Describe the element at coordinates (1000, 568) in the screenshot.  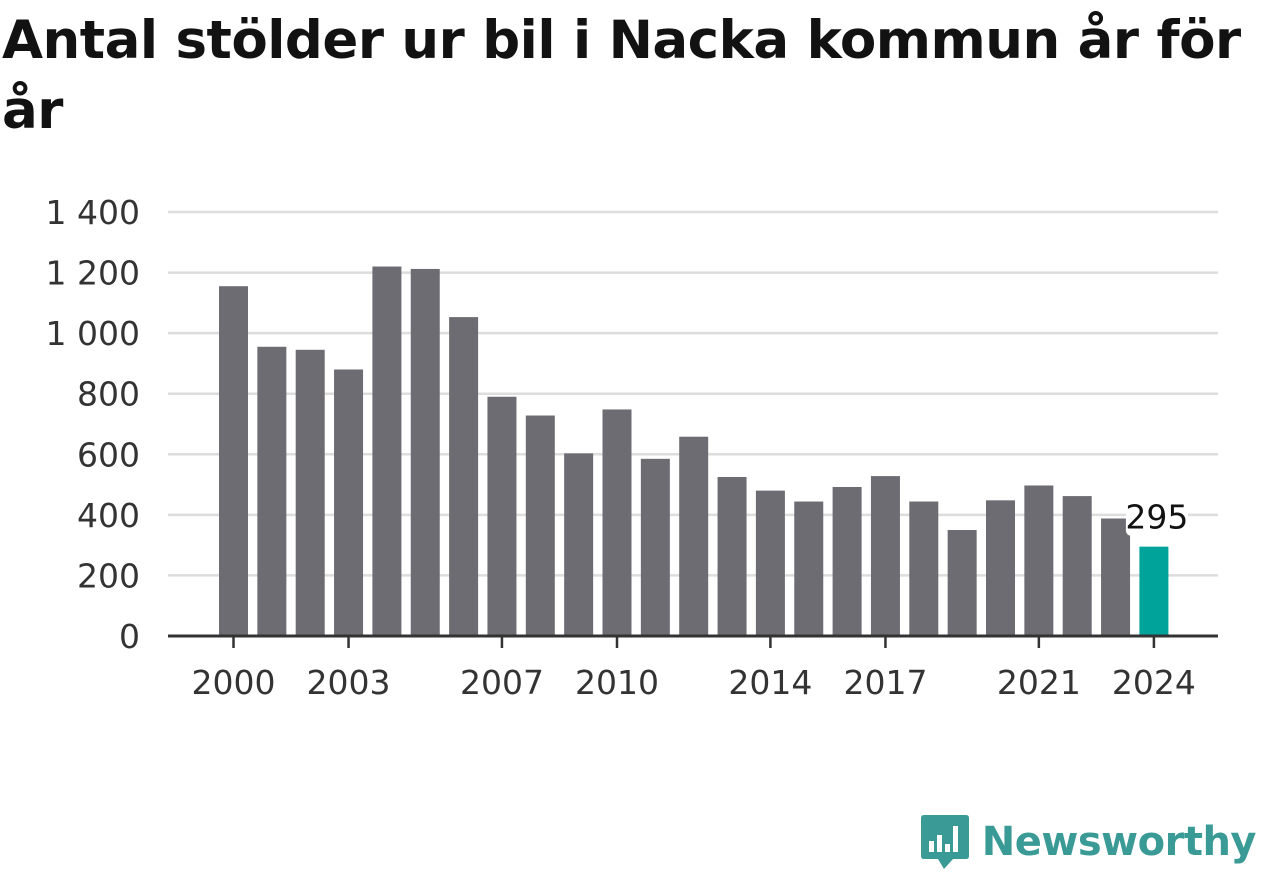
I see `bar-2020` at that location.